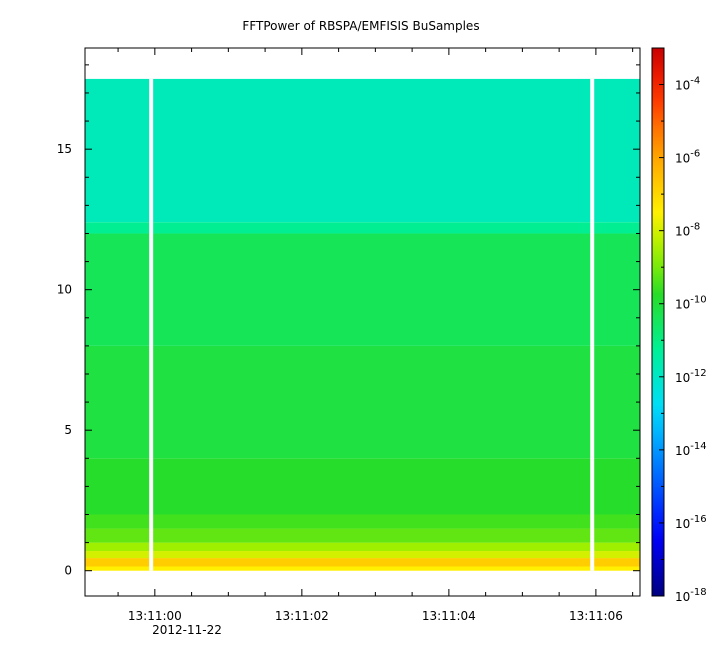 The height and width of the screenshot is (656, 724). Describe the element at coordinates (302, 616) in the screenshot. I see `x-tick-label: 13:11:02` at that location.